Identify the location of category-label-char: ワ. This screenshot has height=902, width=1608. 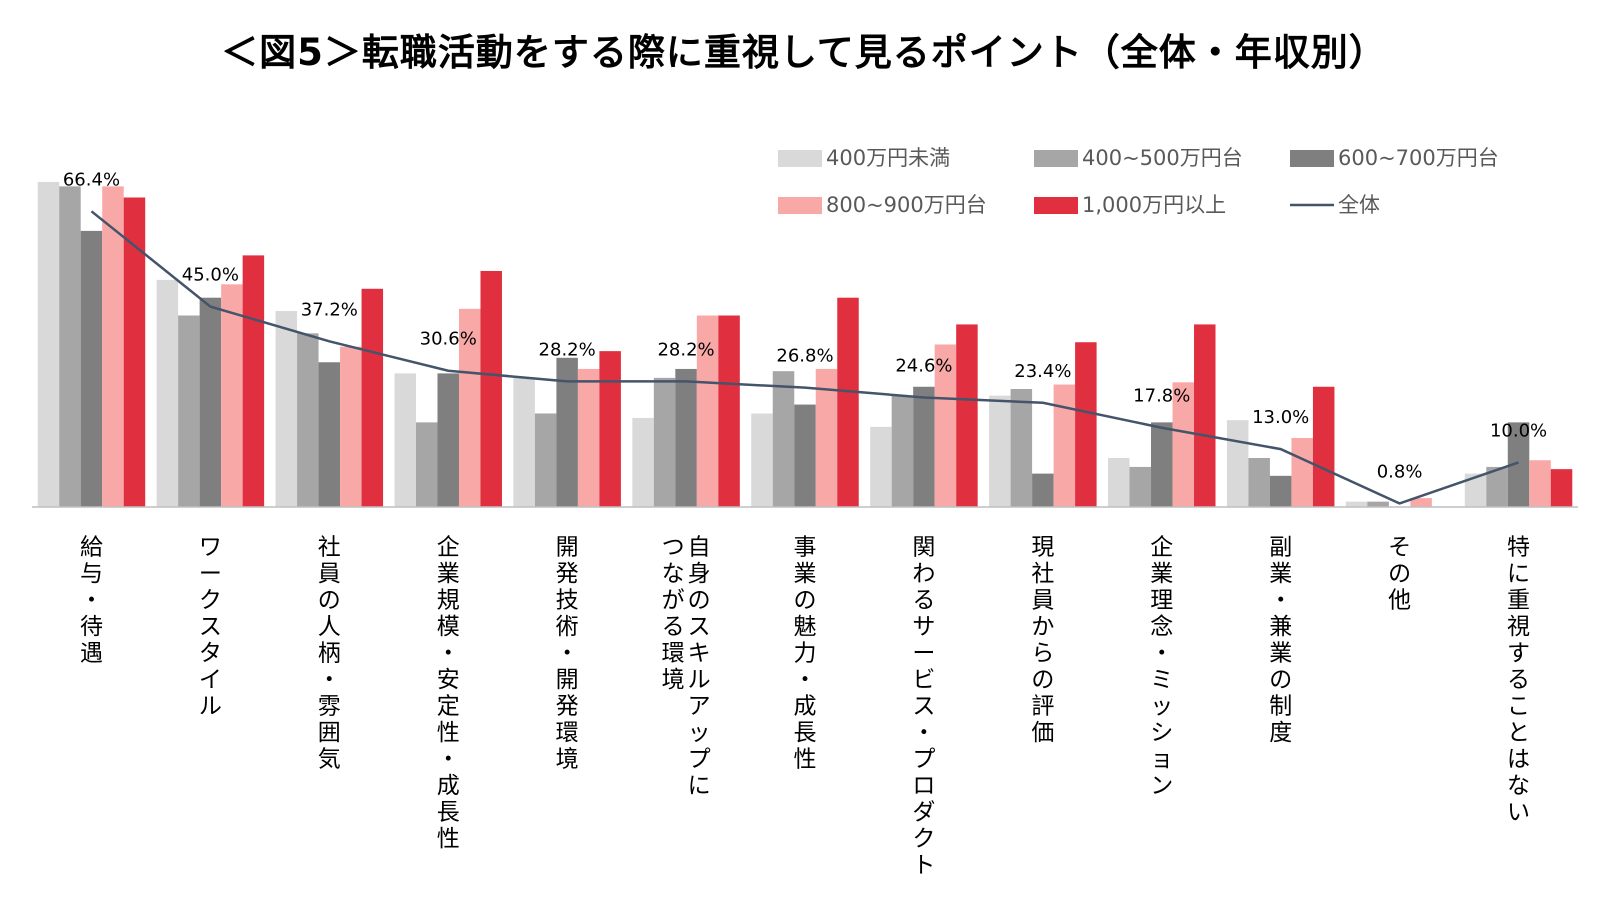
(210, 548).